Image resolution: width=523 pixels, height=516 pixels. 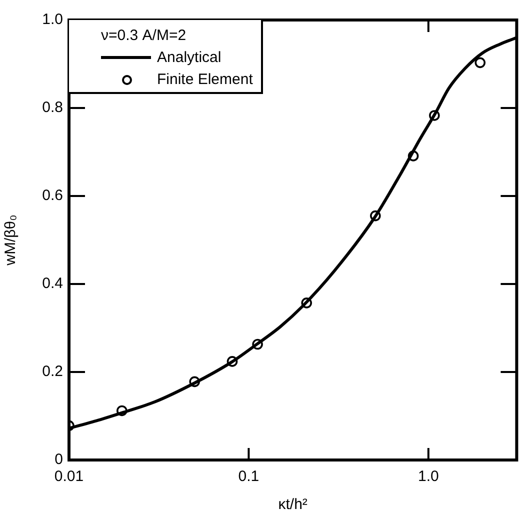 I want to click on legend-label: Finite Element, so click(x=205, y=79).